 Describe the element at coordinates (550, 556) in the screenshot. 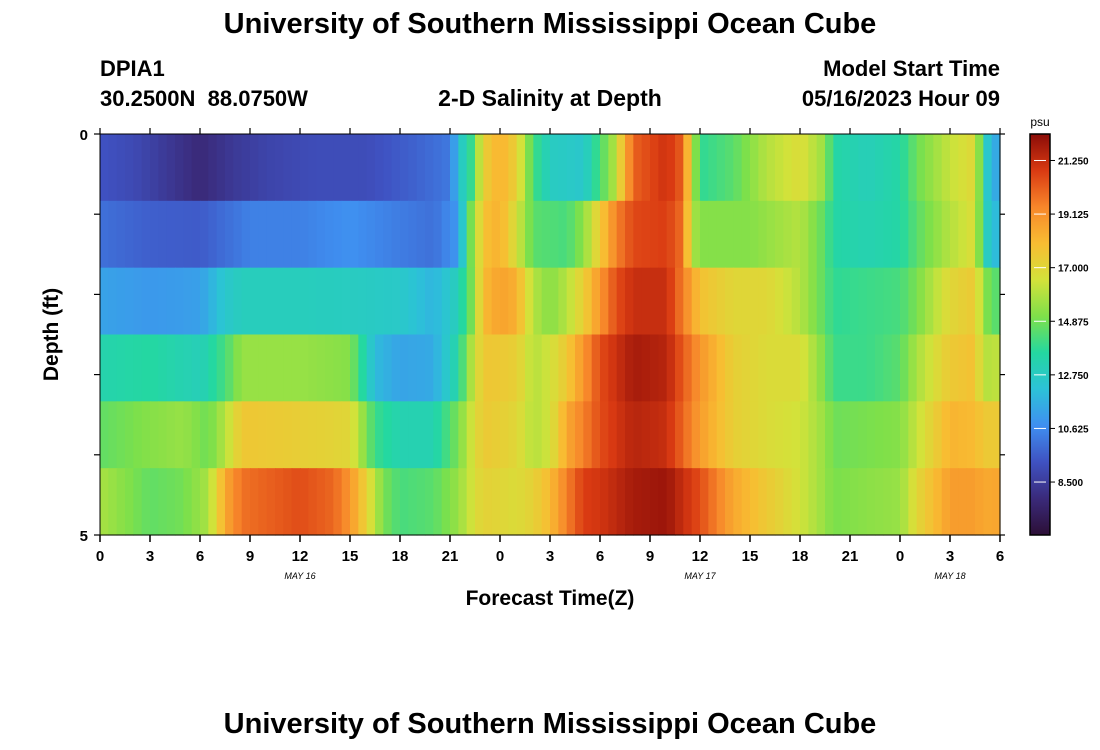

I see `x-tick-label: 3` at that location.